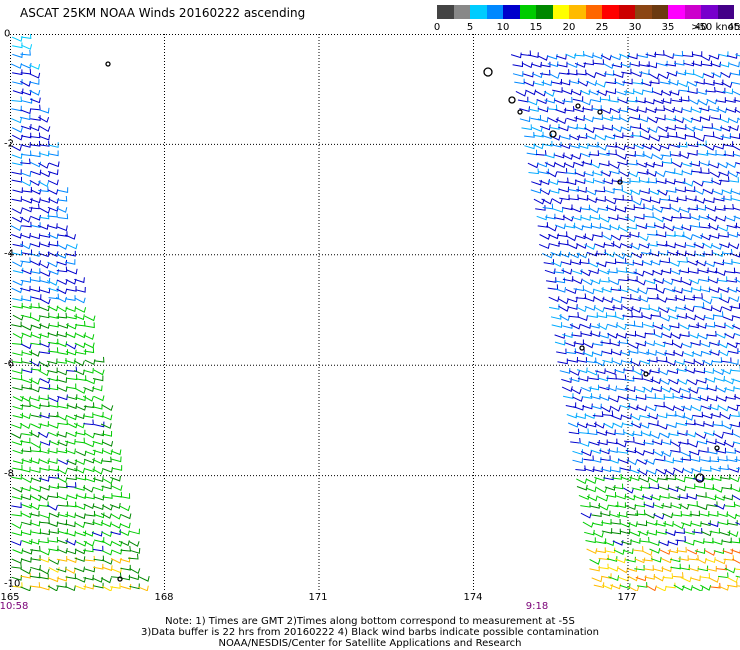  I want to click on legend-tick-label: 5, so click(470, 27).